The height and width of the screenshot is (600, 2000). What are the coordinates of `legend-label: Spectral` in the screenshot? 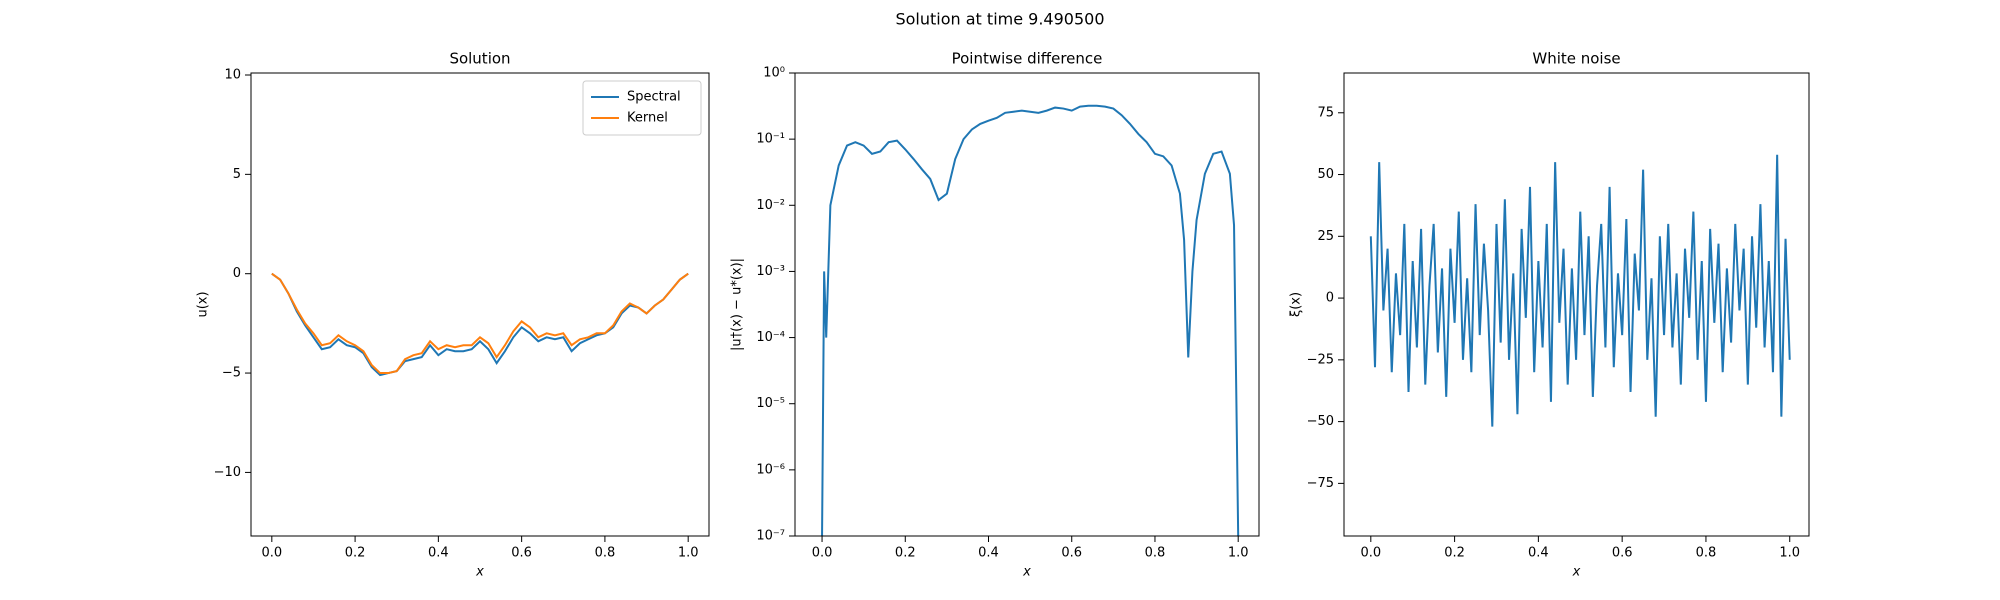 It's located at (654, 97).